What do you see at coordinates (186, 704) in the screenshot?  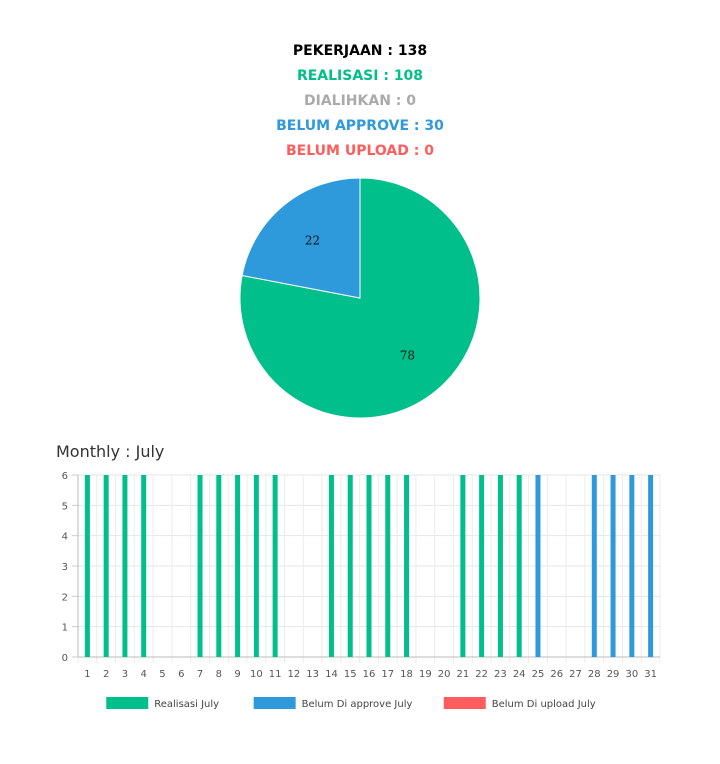 I see `legend-label: Realisasi July` at bounding box center [186, 704].